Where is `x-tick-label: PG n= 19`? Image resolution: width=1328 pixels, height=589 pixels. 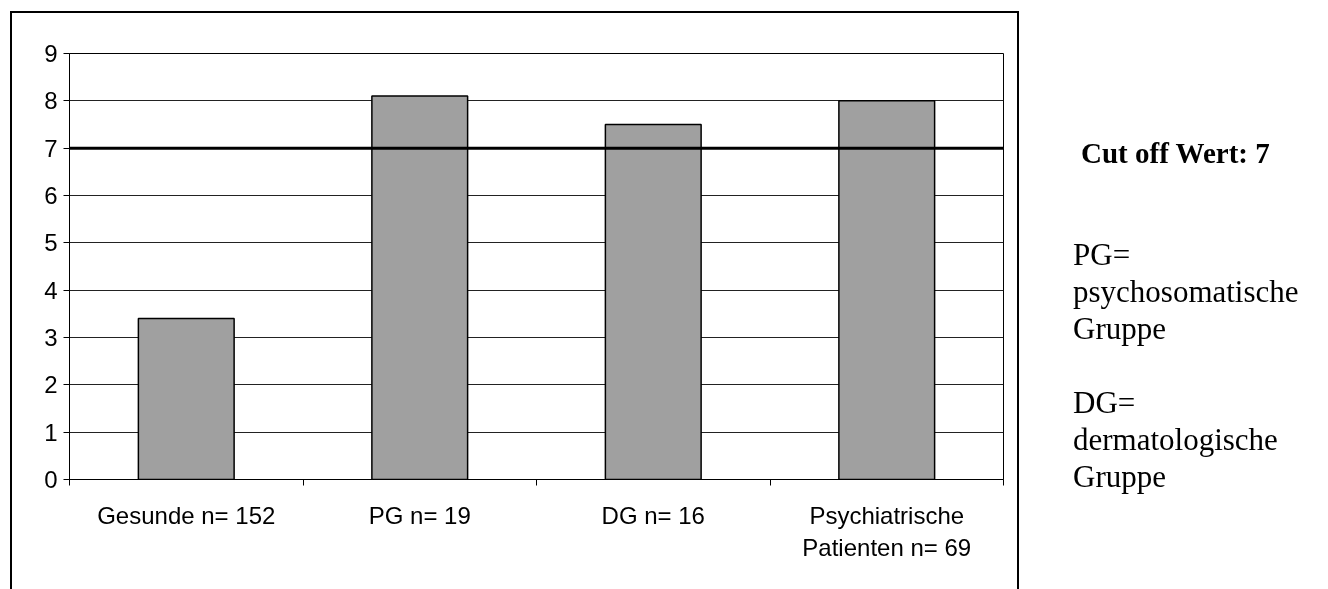 x-tick-label: PG n= 19 is located at coordinates (419, 515).